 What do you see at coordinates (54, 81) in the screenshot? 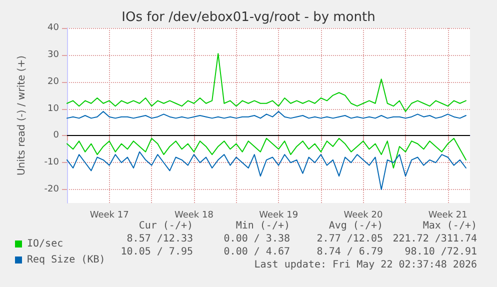
I see `y-tick-label: 20` at bounding box center [54, 81].